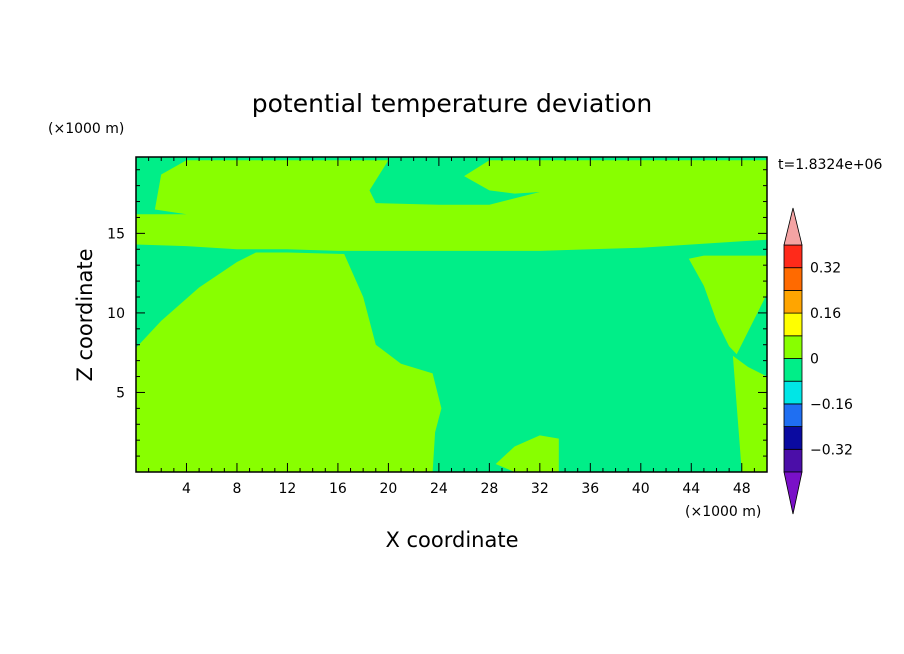 The image size is (904, 654). What do you see at coordinates (451, 540) in the screenshot?
I see `x-axis-label: X coordinate` at bounding box center [451, 540].